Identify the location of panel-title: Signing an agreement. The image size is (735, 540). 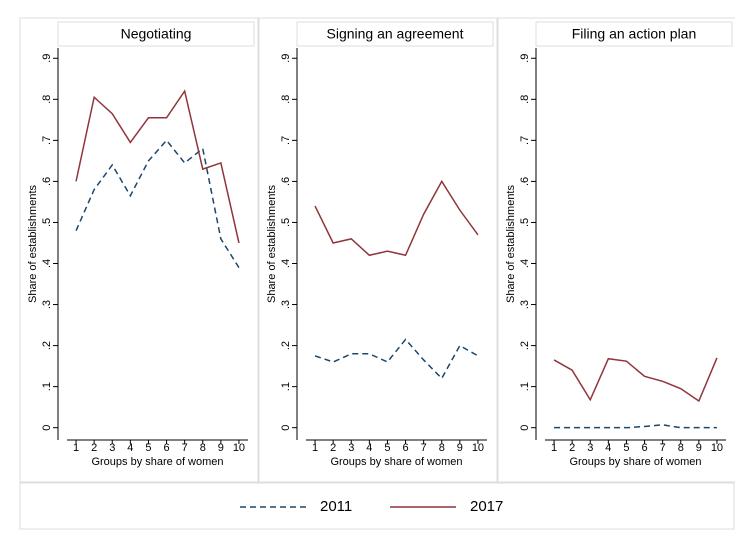
(395, 34).